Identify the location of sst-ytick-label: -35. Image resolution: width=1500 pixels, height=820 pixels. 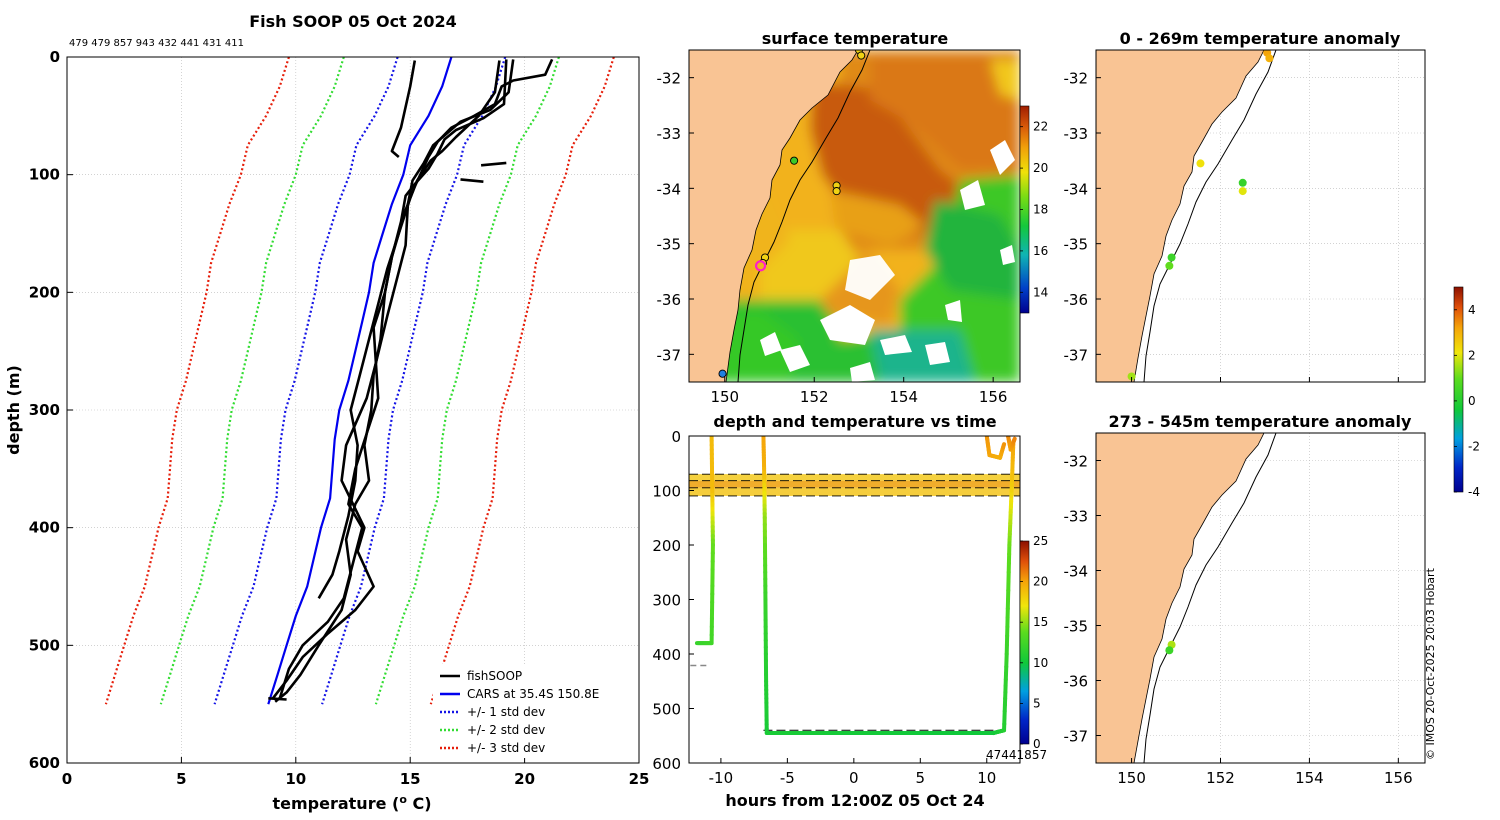
(669, 245).